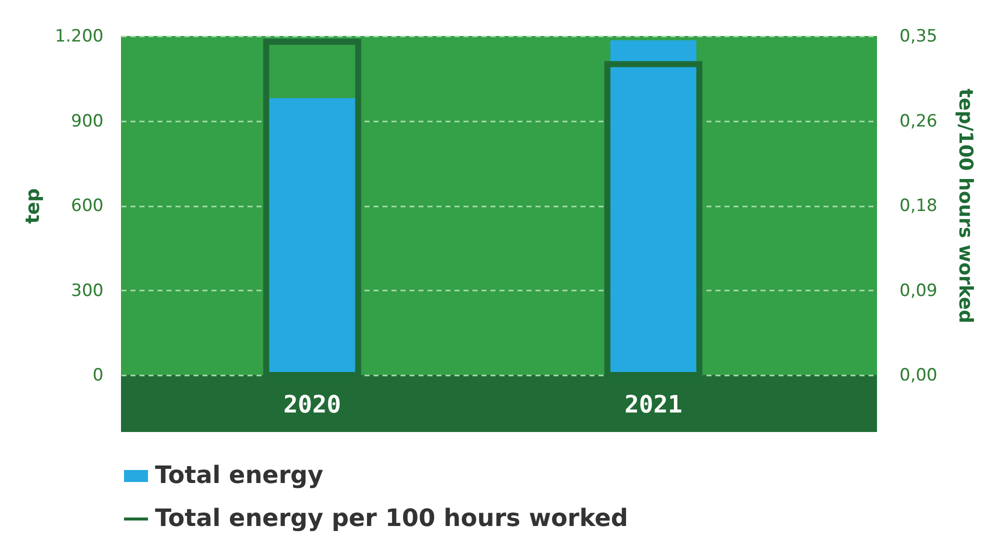 The height and width of the screenshot is (539, 993). Describe the element at coordinates (87, 121) in the screenshot. I see `y-tick-label: 900` at that location.